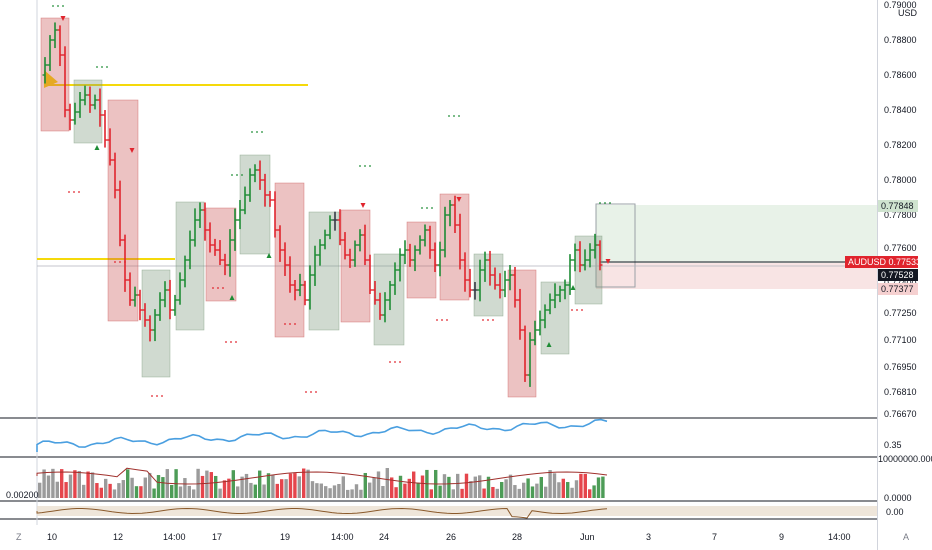  What do you see at coordinates (457, 511) in the screenshot?
I see `osc-band` at bounding box center [457, 511].